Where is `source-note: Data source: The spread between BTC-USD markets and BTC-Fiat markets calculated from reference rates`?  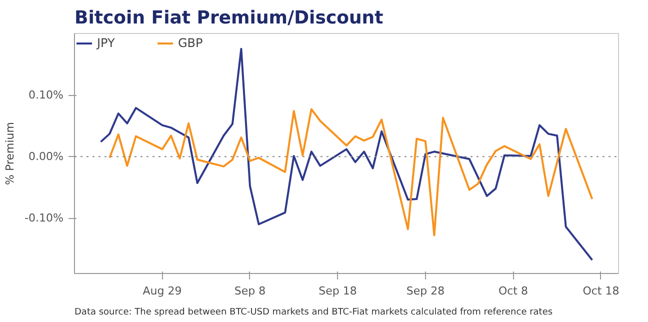 source-note: Data source: The spread between BTC-USD markets and BTC-Fiat markets calculated from reference rates is located at coordinates (313, 313).